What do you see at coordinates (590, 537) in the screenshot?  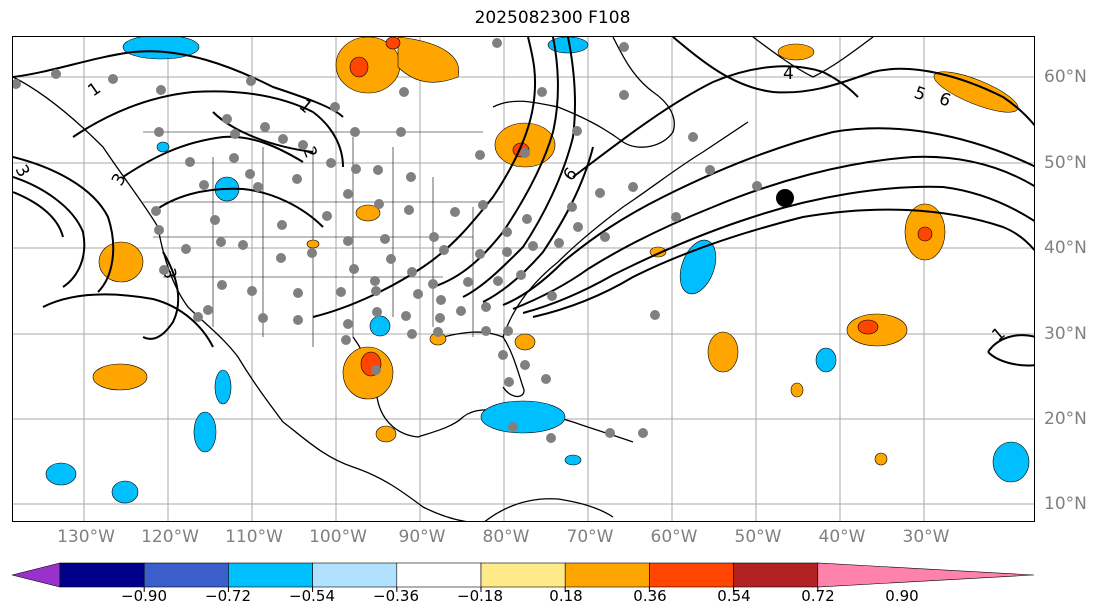 I see `lon-label: 70°W` at bounding box center [590, 537].